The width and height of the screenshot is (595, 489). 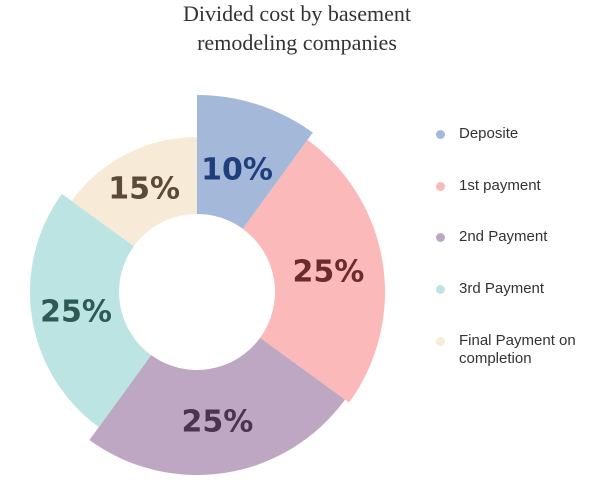 I want to click on legend-item: Deposite, so click(x=515, y=134).